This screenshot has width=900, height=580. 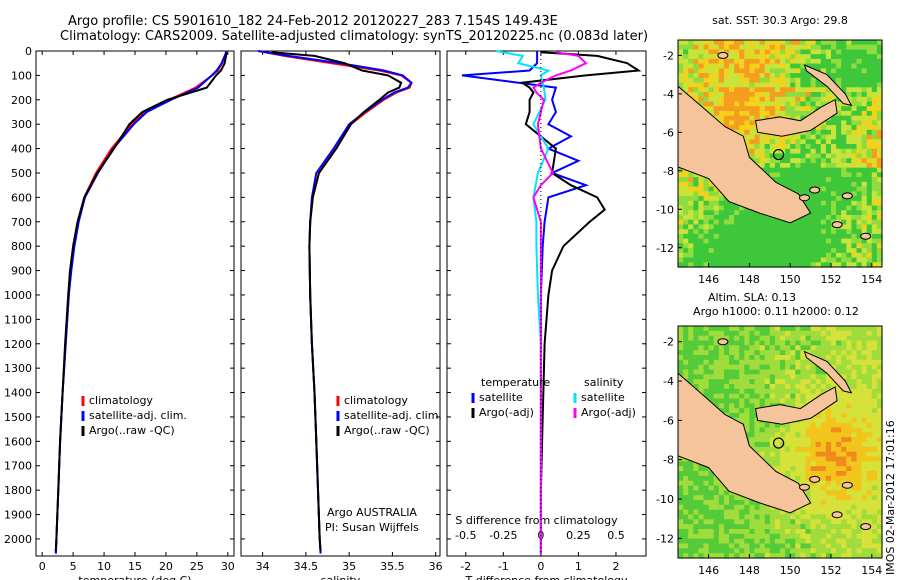 What do you see at coordinates (871, 570) in the screenshot?
I see `sla-lon-tick-154: 154` at bounding box center [871, 570].